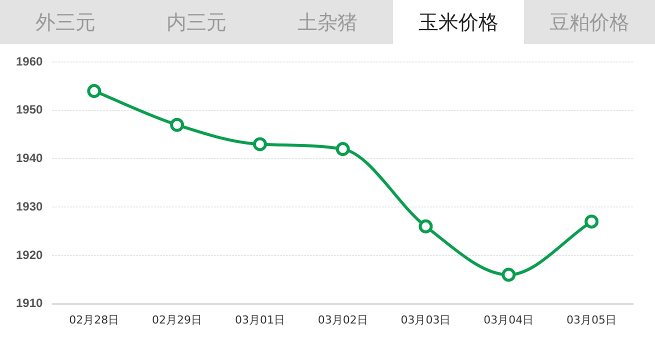 The height and width of the screenshot is (341, 655). I want to click on y-tick-label: 1960, so click(30, 61).